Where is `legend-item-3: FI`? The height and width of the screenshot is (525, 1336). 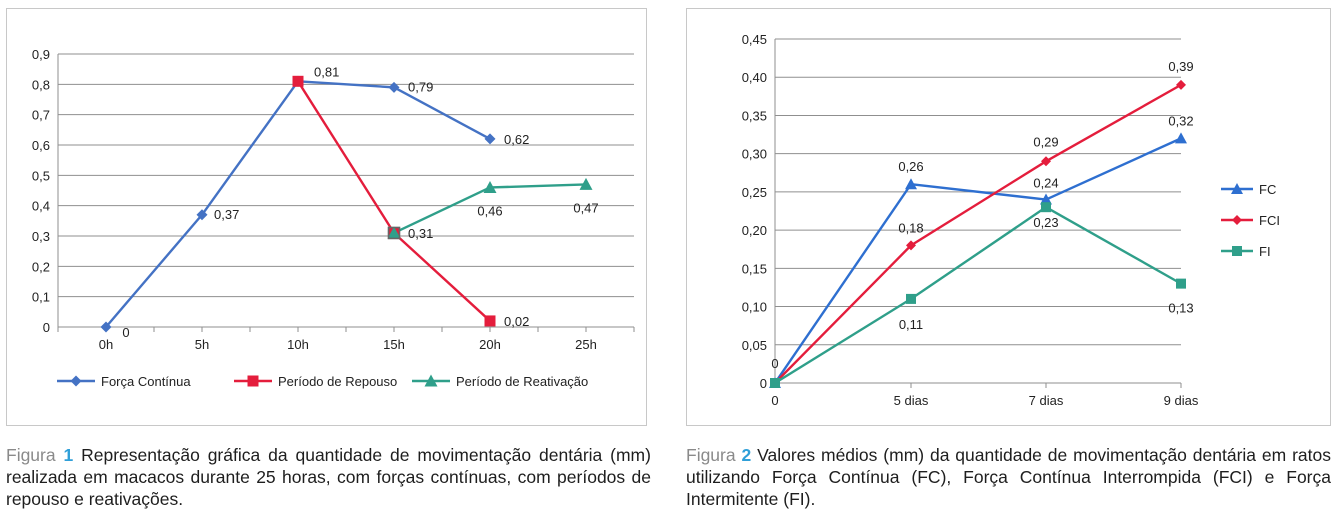
legend-item-3: FI is located at coordinates (1246, 251).